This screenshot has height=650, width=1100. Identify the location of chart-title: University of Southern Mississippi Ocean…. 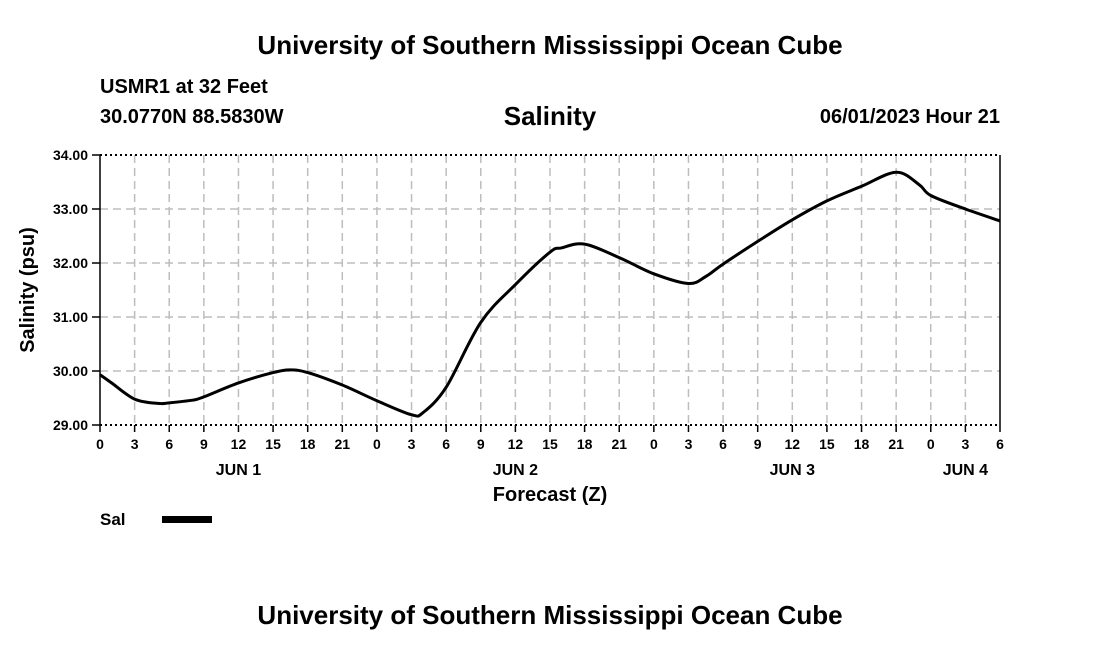
(550, 45).